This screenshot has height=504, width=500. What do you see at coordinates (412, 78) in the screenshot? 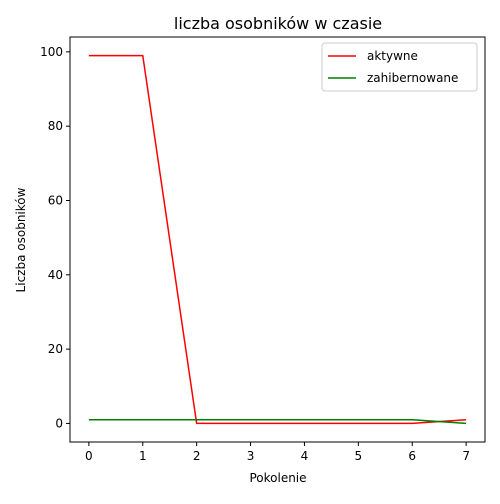
I see `legend-label-zahibernowane: zahibernowane` at bounding box center [412, 78].